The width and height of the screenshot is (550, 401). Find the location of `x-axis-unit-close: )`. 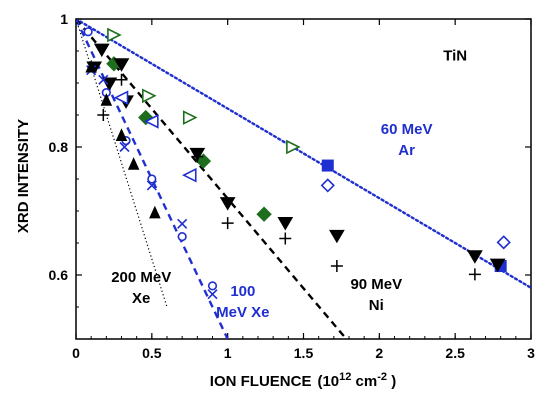

x-axis-unit-close: ) is located at coordinates (391, 381).